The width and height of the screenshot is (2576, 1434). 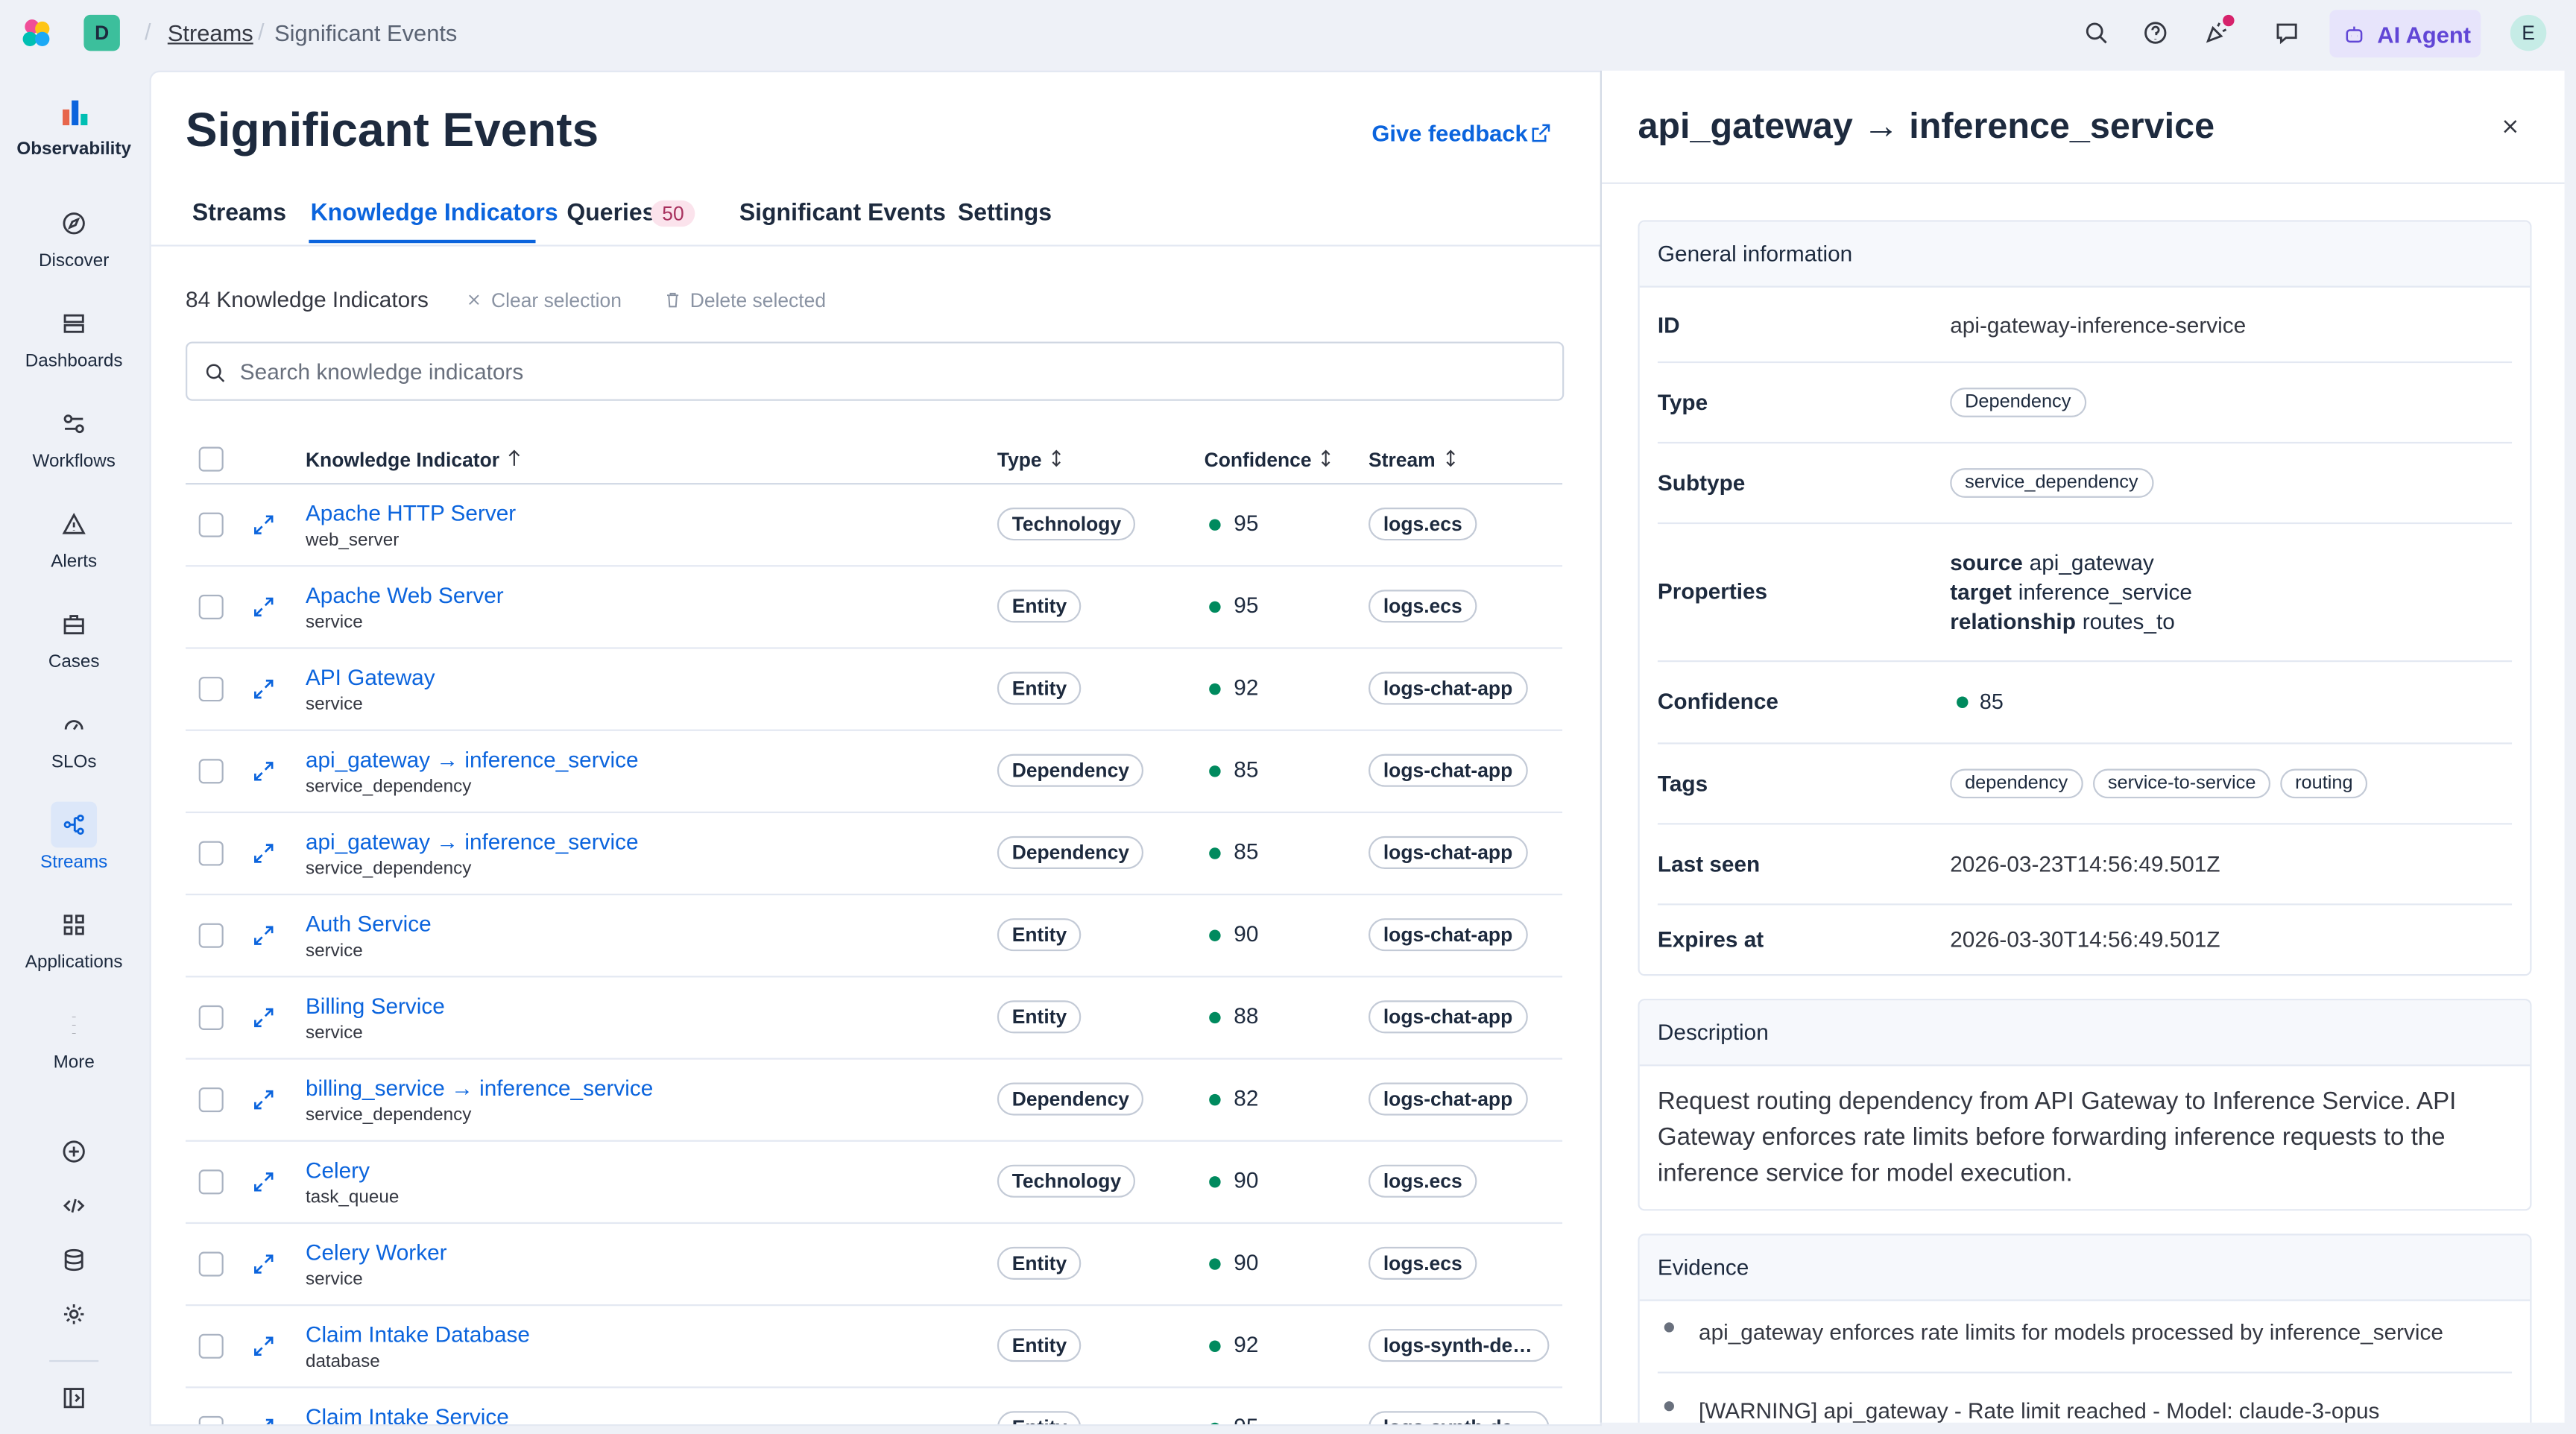 I want to click on header-checkbox, so click(x=211, y=459).